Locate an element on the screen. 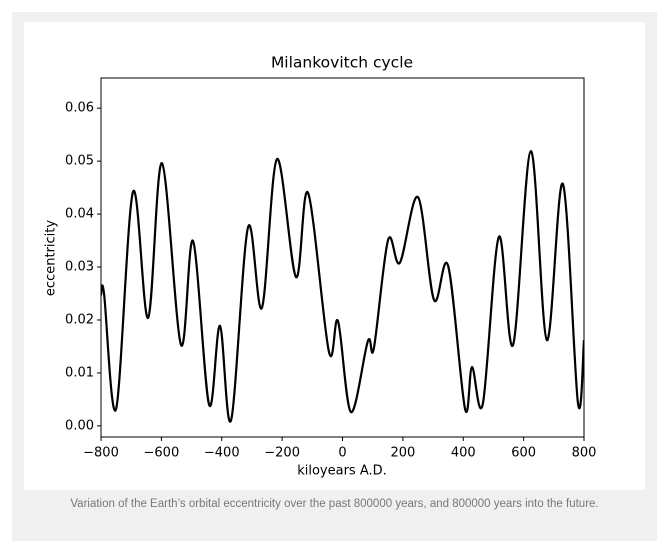 The image size is (669, 553). x-tick-label: 400 is located at coordinates (463, 453).